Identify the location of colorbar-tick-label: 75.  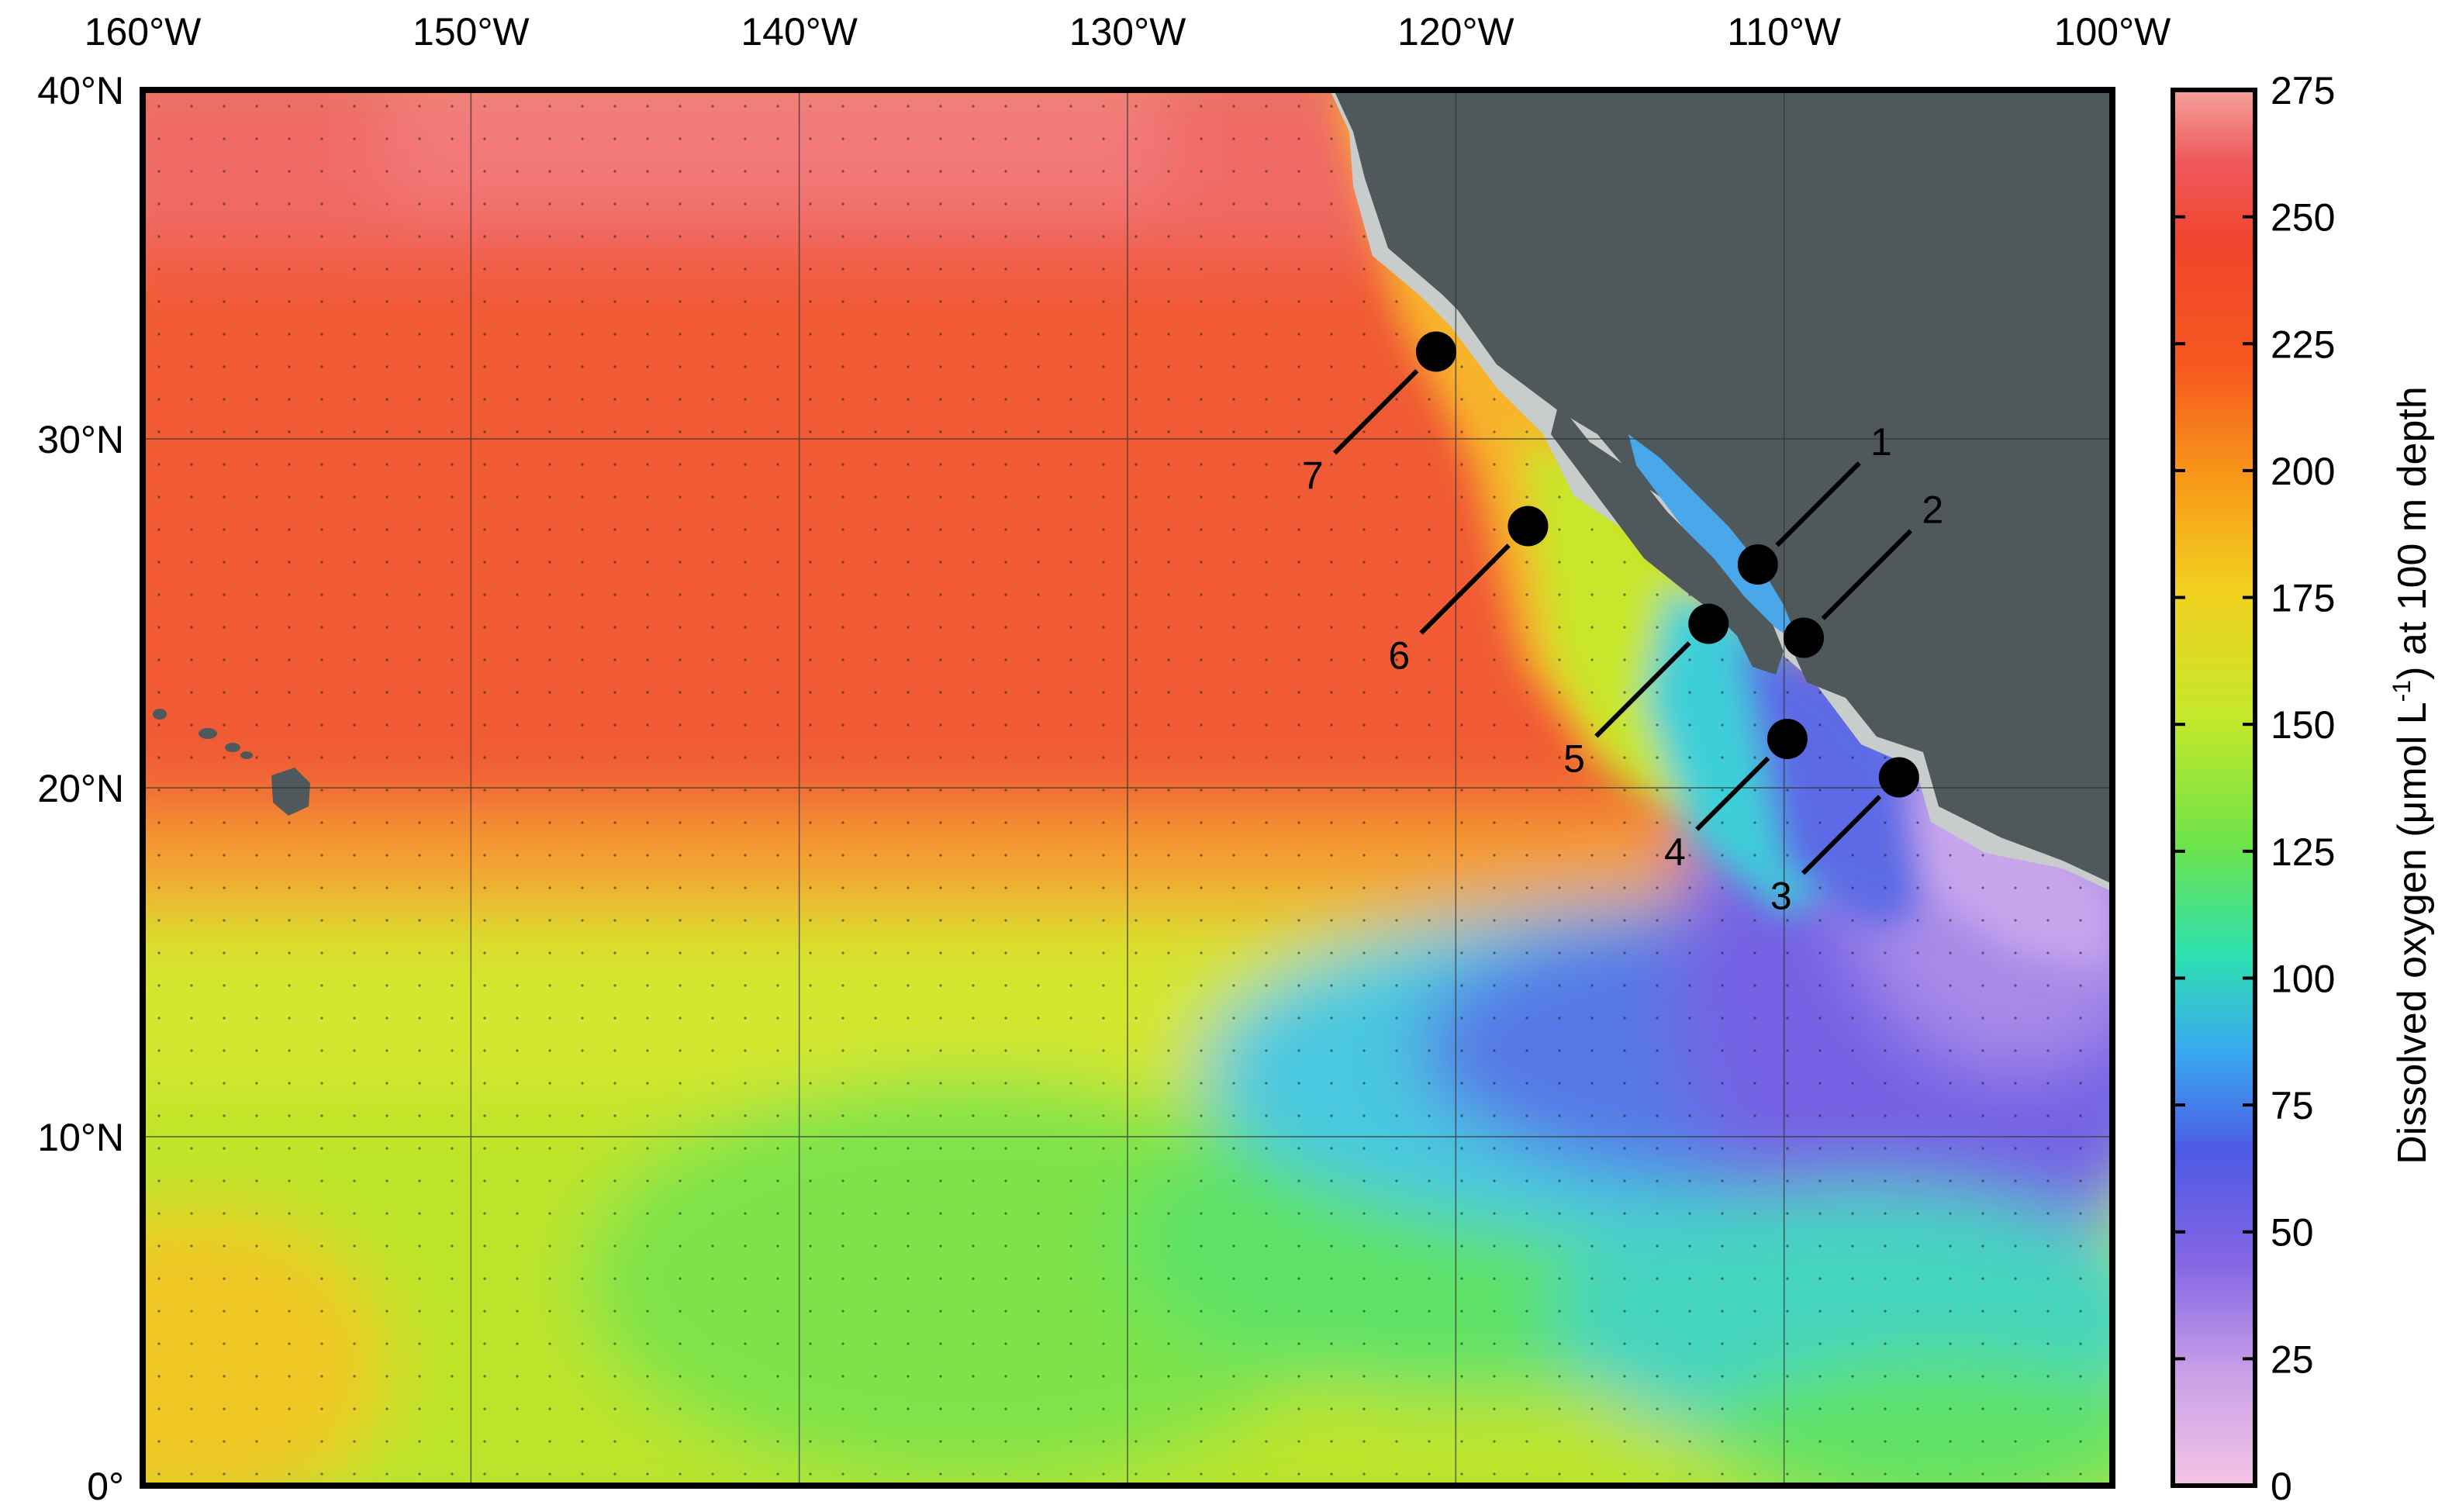
(2292, 1105).